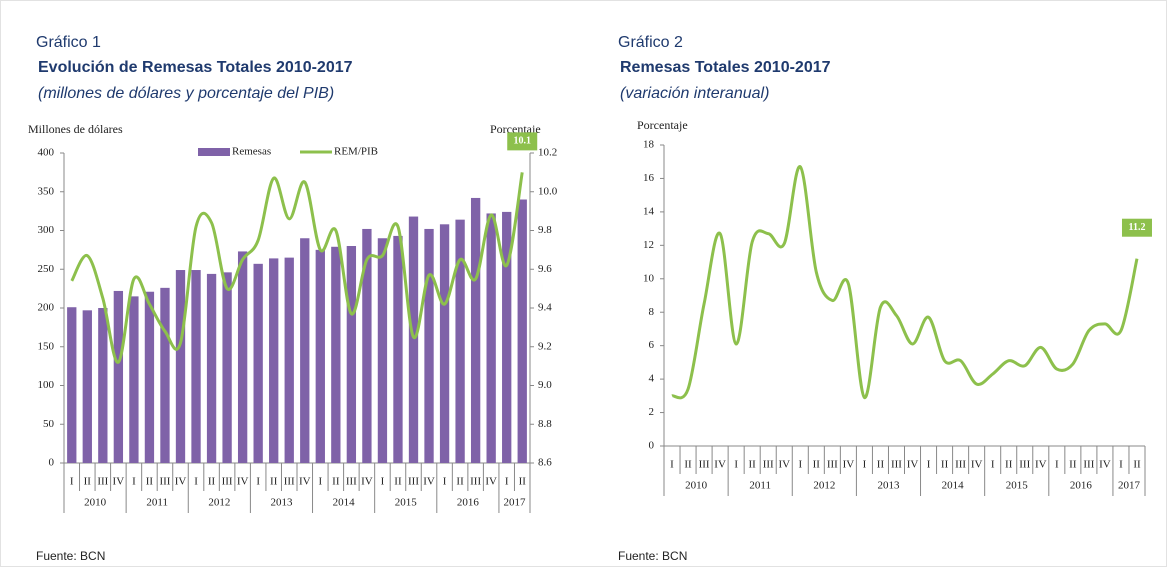 This screenshot has width=1167, height=567. What do you see at coordinates (545, 346) in the screenshot?
I see `y2-tick-label: 9.2` at bounding box center [545, 346].